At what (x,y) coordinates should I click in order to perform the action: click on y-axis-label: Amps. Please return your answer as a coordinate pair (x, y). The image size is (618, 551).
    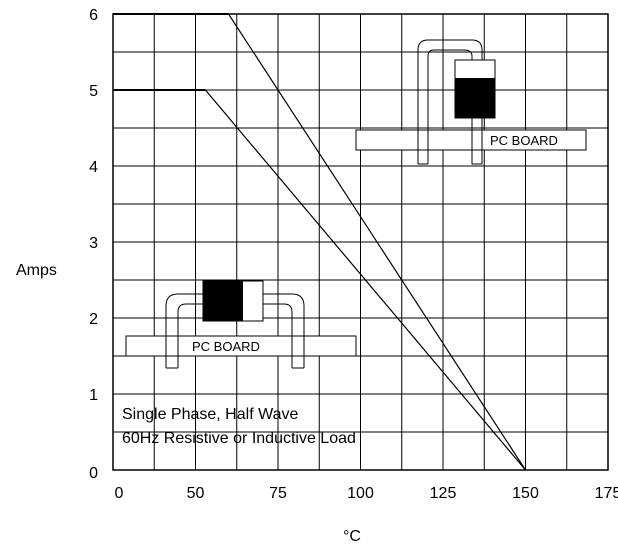
    Looking at the image, I should click on (36, 270).